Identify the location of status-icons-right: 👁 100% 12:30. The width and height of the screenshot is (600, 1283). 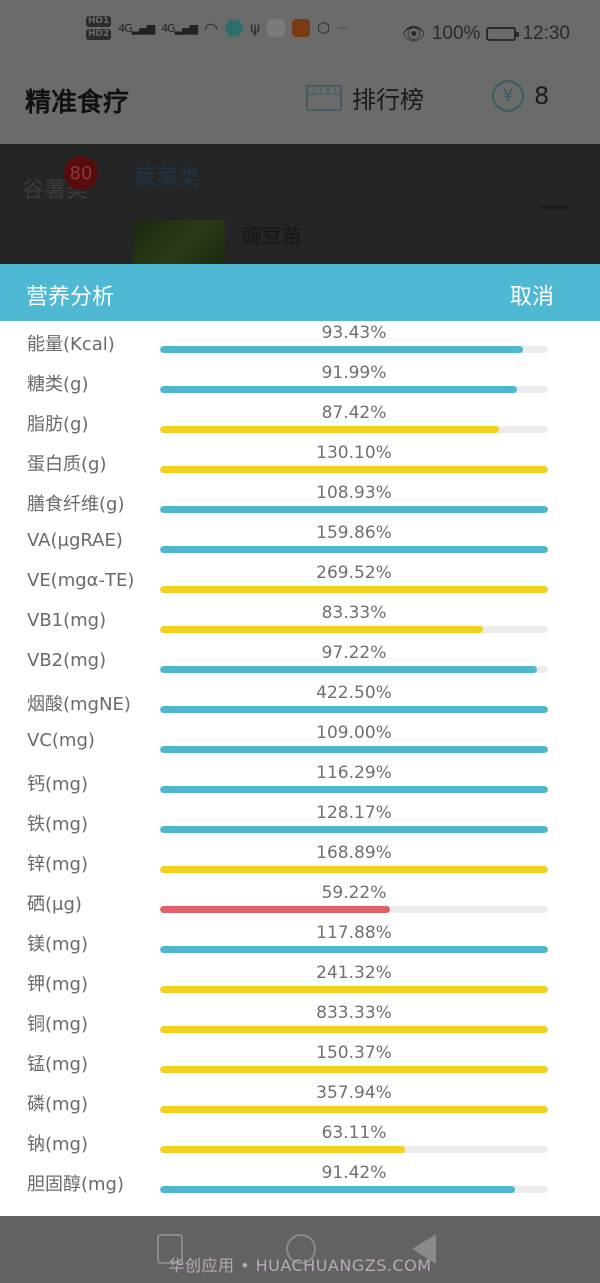
(486, 34).